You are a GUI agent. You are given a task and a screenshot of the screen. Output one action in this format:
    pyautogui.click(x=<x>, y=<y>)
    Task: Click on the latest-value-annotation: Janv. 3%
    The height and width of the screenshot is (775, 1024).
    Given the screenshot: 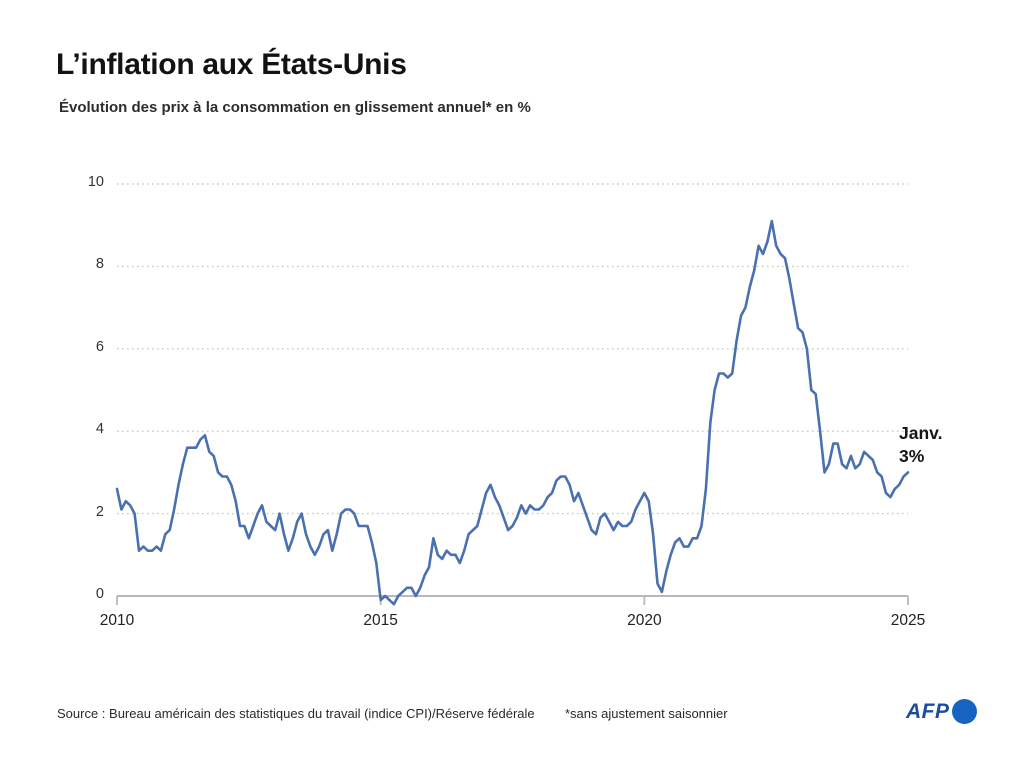 What is the action you would take?
    pyautogui.click(x=920, y=445)
    